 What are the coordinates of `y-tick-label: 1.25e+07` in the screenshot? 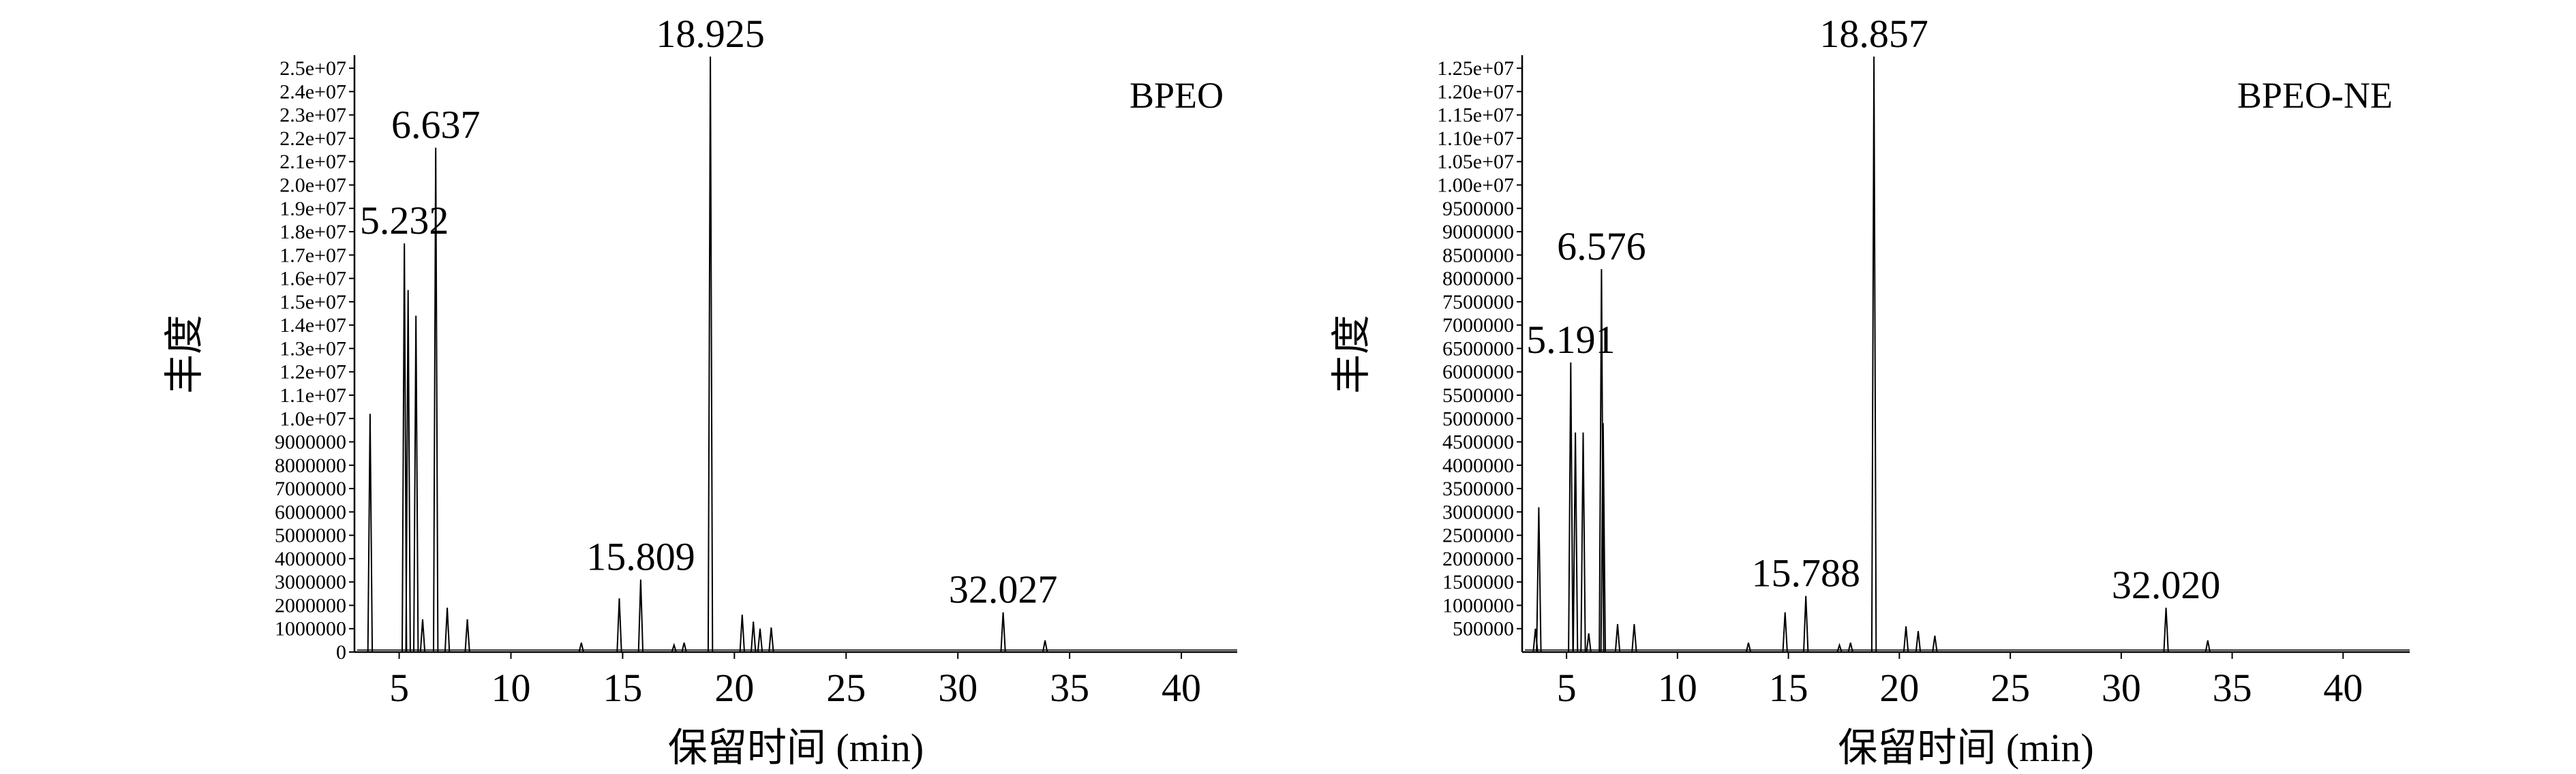 It's located at (1475, 69).